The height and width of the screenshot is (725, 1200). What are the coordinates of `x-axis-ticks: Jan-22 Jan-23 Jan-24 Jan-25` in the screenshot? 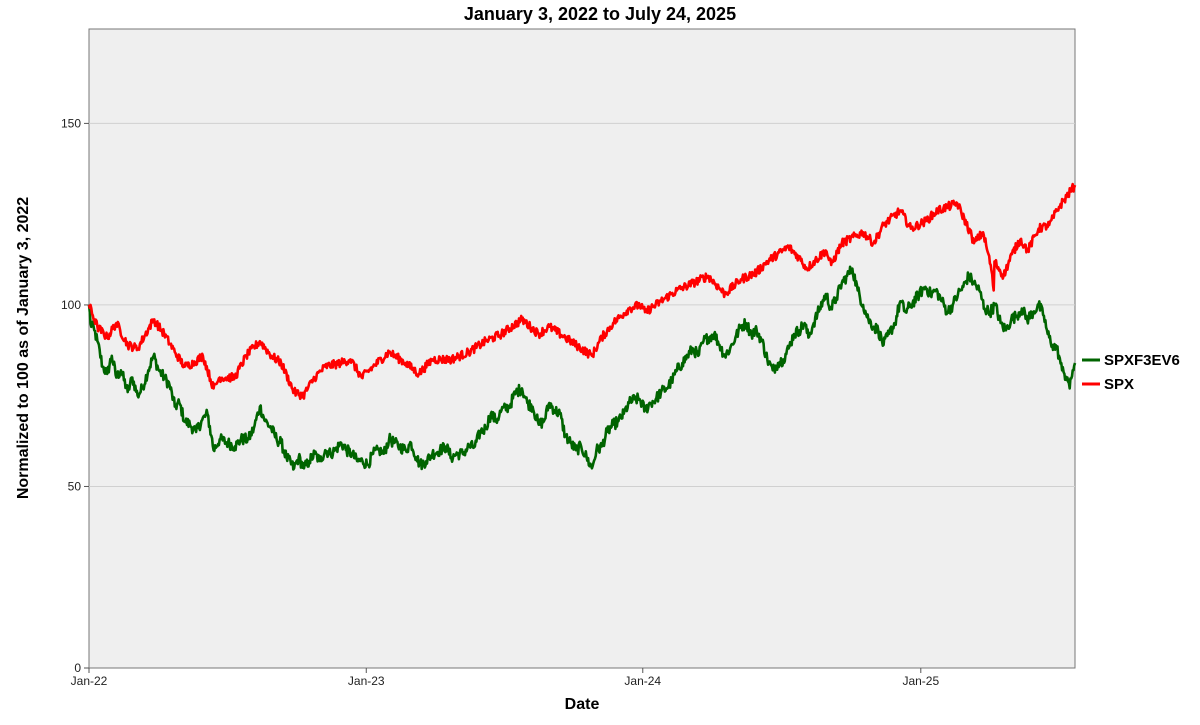 It's located at (505, 678).